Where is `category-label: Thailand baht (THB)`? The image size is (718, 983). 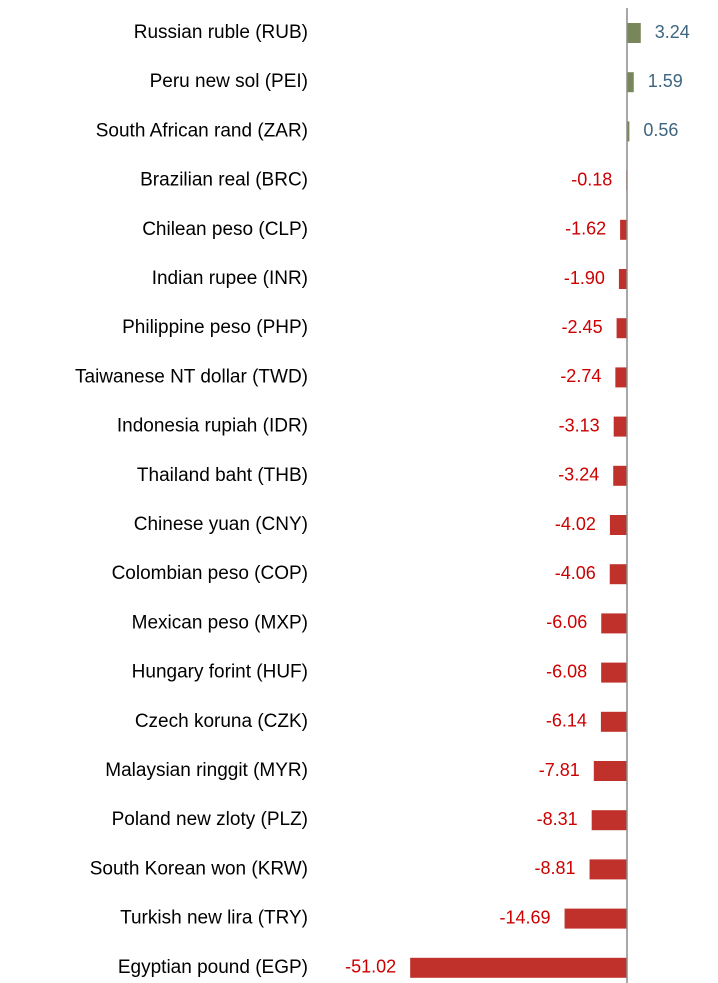 category-label: Thailand baht (THB) is located at coordinates (222, 475).